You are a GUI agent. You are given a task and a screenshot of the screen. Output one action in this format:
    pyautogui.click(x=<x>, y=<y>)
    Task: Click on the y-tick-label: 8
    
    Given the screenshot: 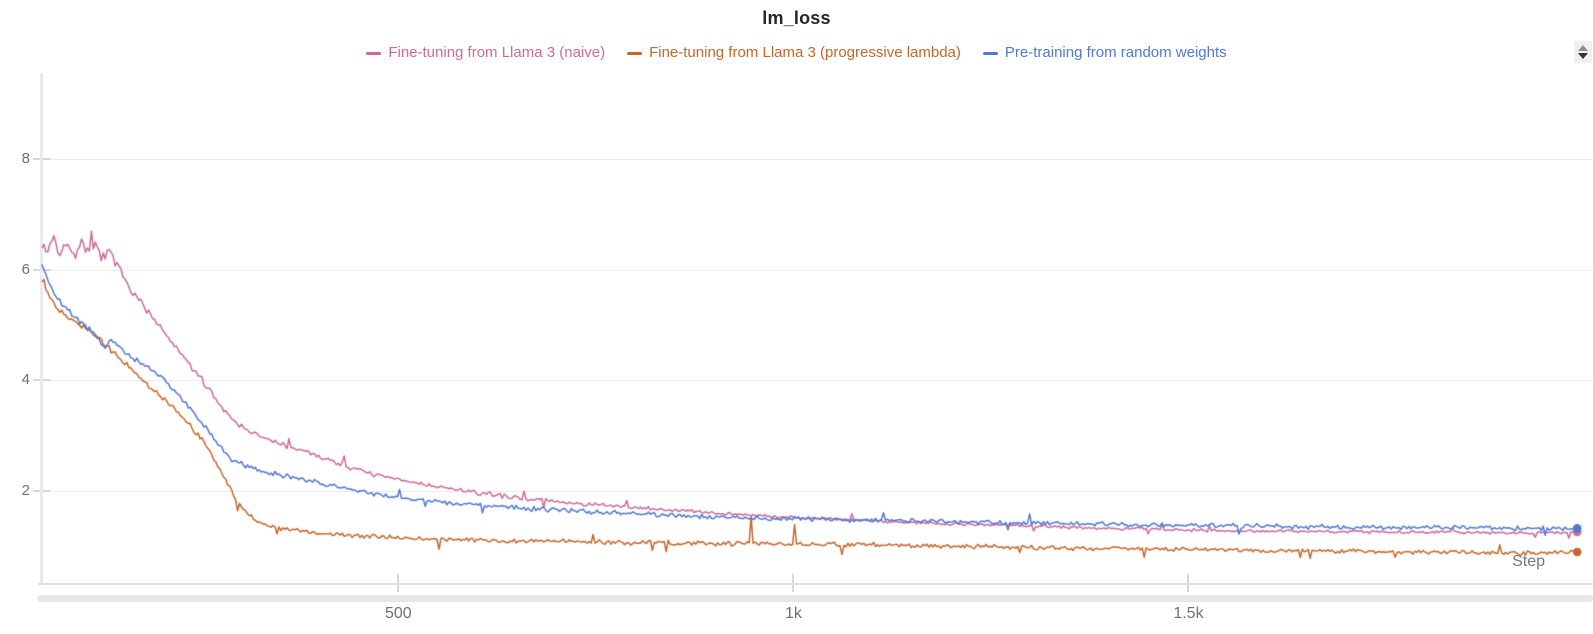 What is the action you would take?
    pyautogui.click(x=25, y=158)
    